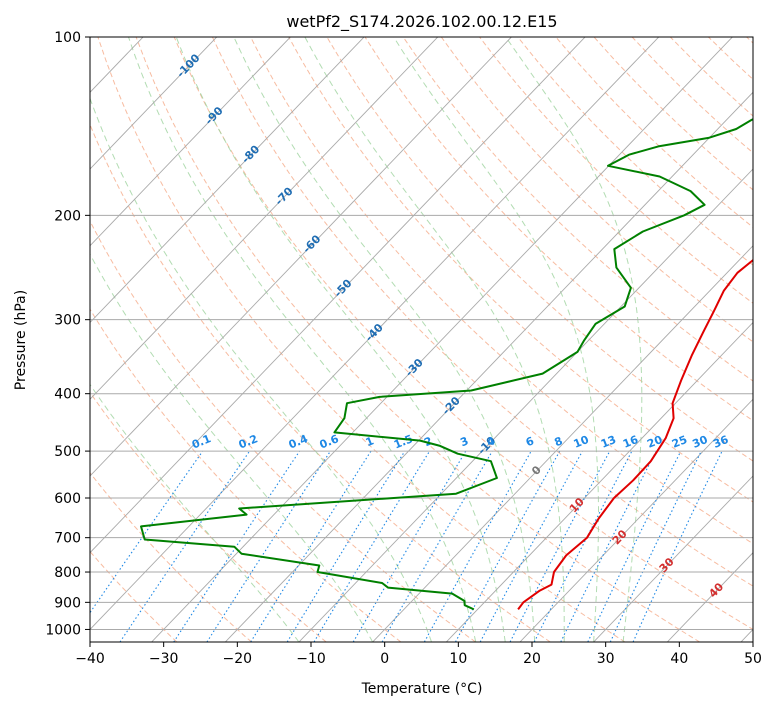  I want to click on y-axis-label: Pressure (hPa), so click(21, 340).